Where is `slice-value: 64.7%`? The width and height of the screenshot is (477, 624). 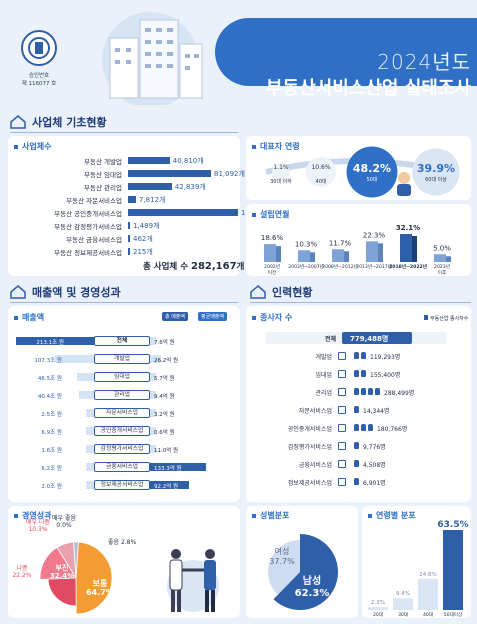 slice-value: 64.7% is located at coordinates (100, 592).